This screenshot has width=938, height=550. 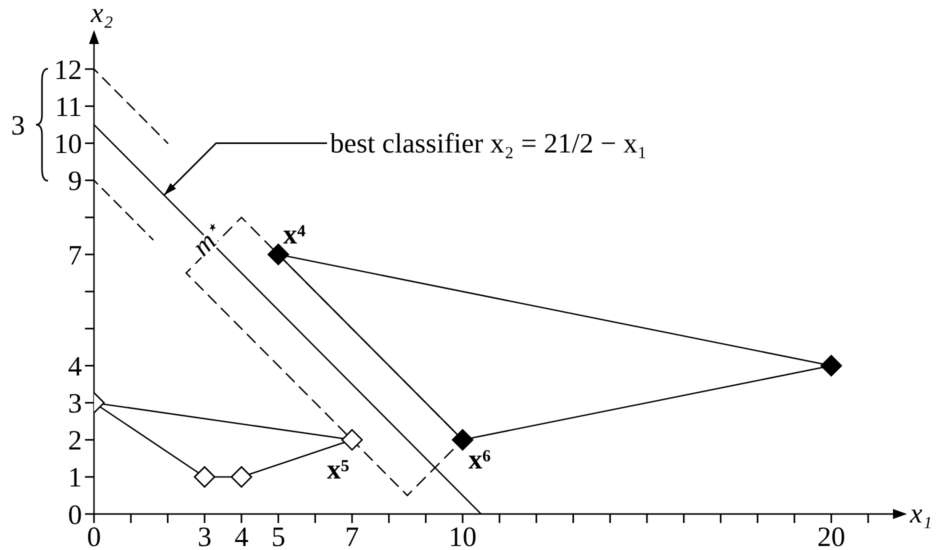 What do you see at coordinates (75, 366) in the screenshot?
I see `y-tick-label: 4` at bounding box center [75, 366].